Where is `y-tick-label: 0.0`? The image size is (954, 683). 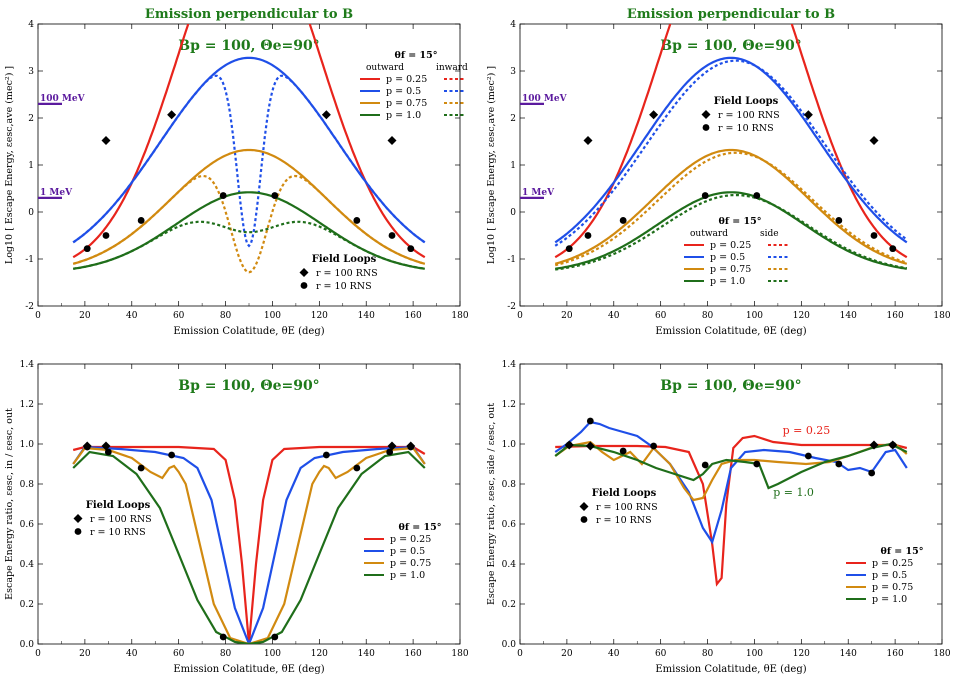
y-tick-label: 0.0 is located at coordinates (509, 645).